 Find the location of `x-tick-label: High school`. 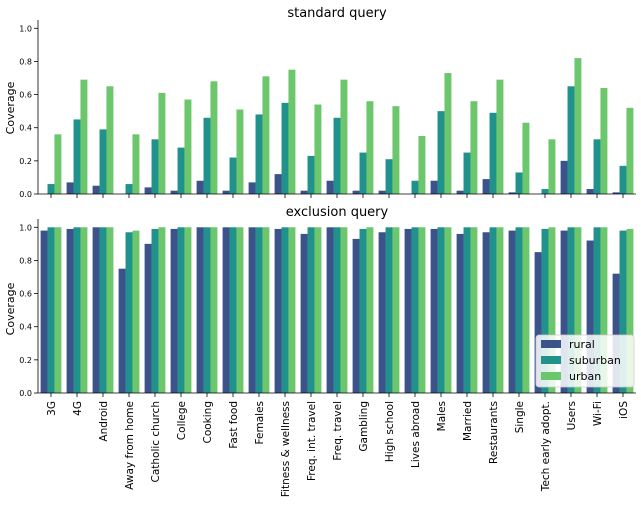

x-tick-label: High school is located at coordinates (390, 431).